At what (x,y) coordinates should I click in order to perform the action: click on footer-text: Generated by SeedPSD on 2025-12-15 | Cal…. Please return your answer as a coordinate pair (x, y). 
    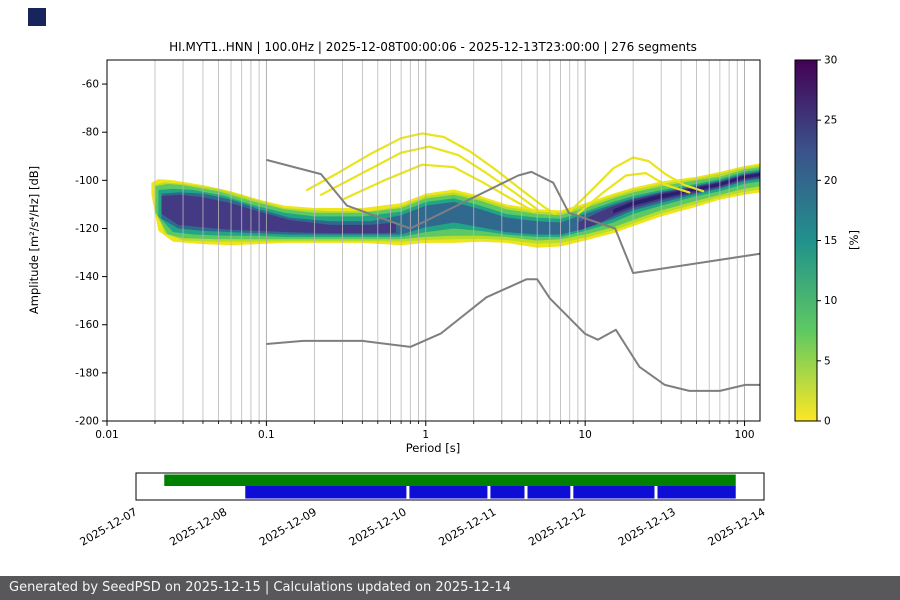
    Looking at the image, I should click on (260, 587).